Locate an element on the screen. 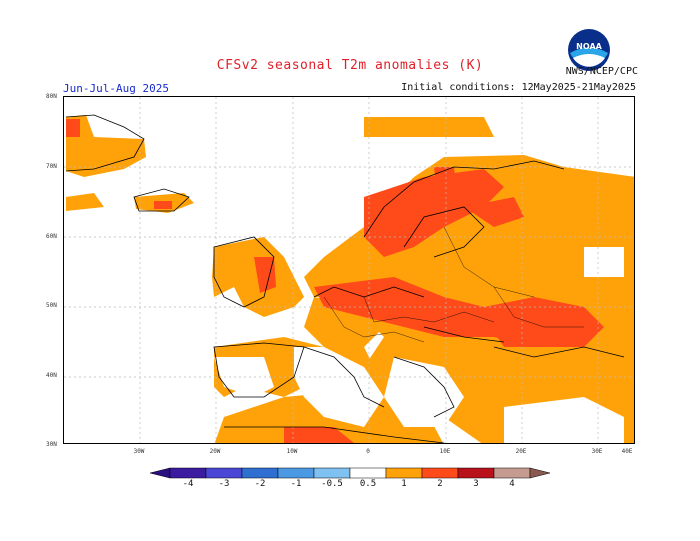  colorbar-end-low is located at coordinates (160, 473).